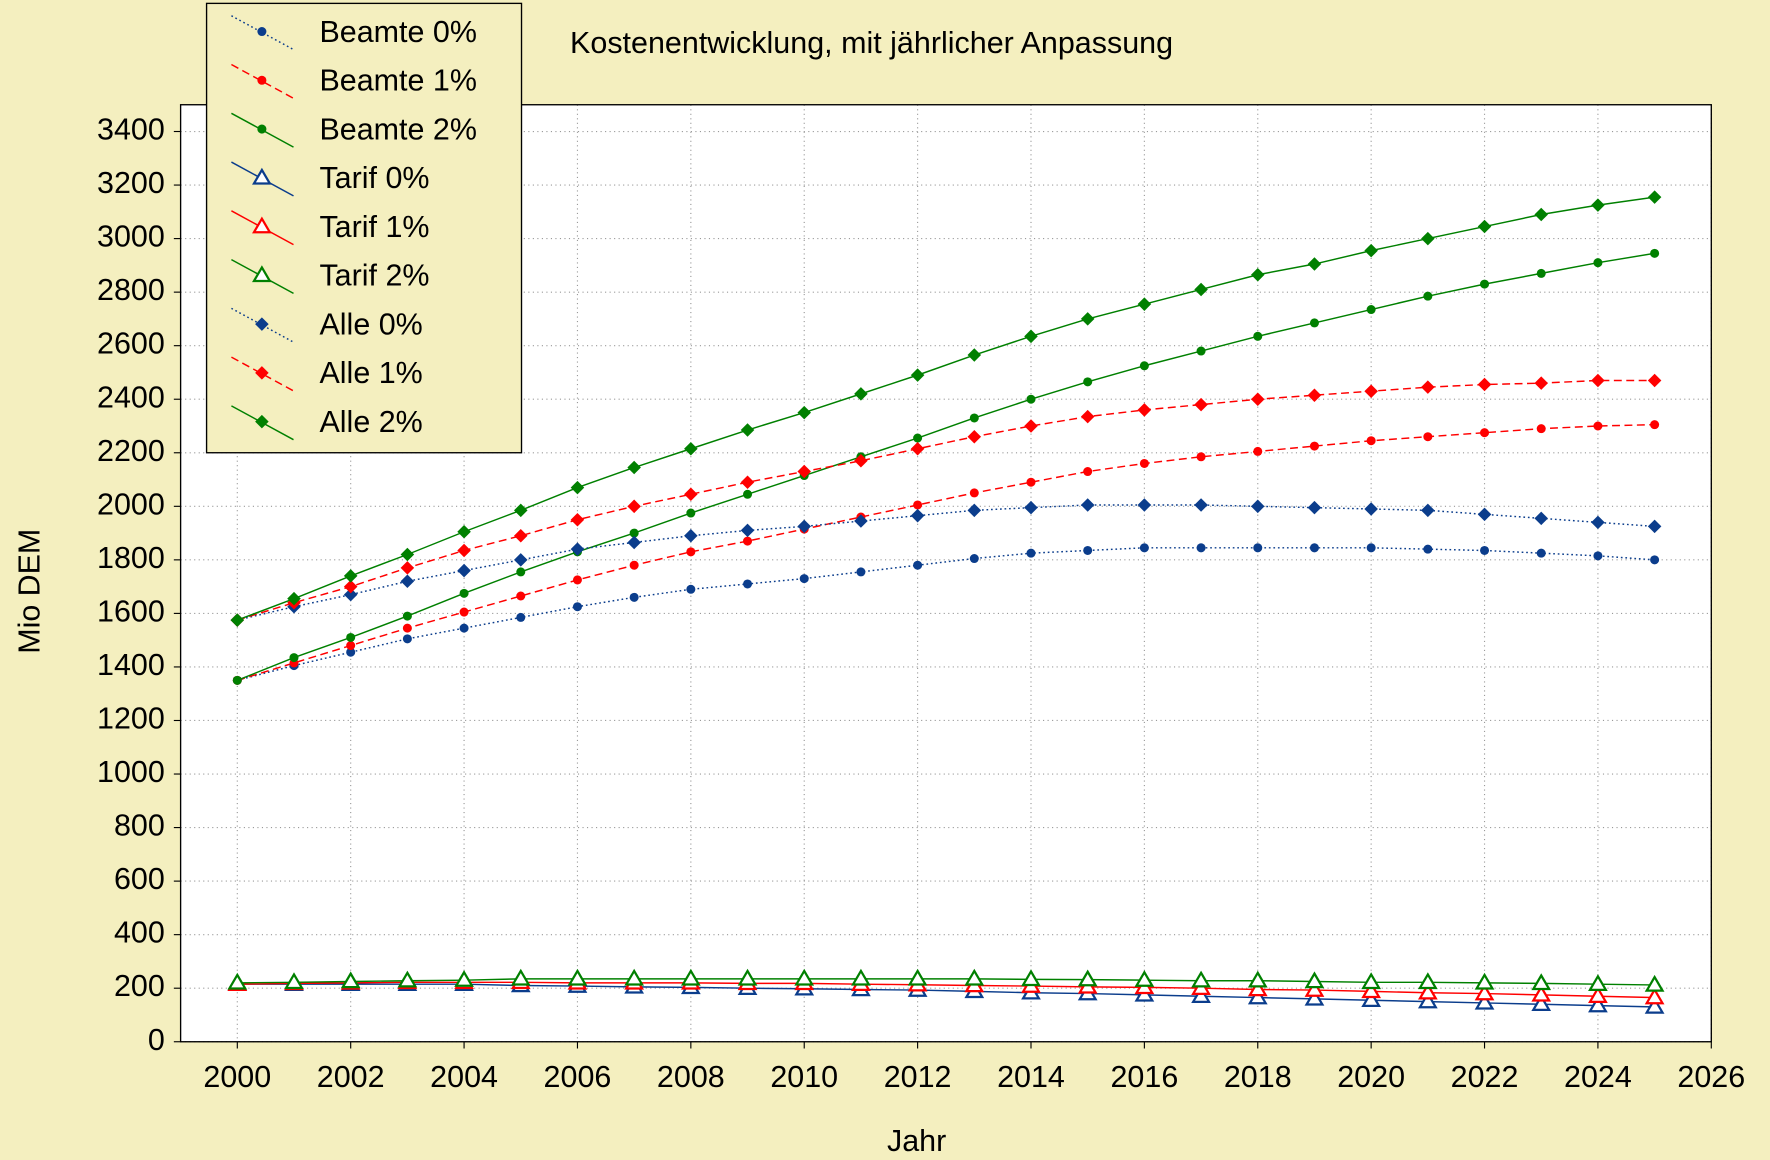  What do you see at coordinates (156, 1040) in the screenshot?
I see `y-tick-label: 0` at bounding box center [156, 1040].